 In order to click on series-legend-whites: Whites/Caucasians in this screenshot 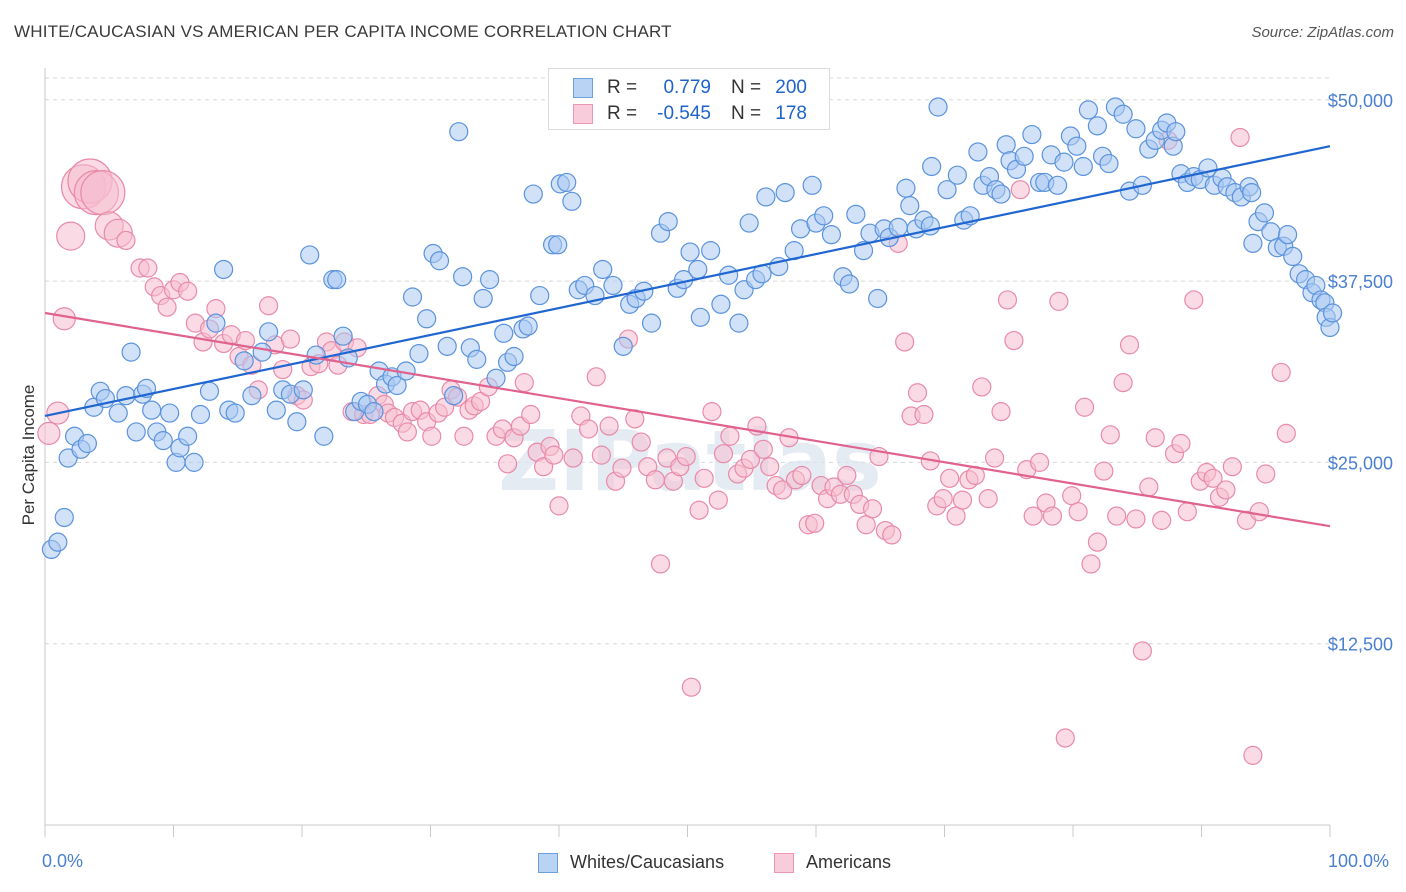, I will do `click(631, 862)`.